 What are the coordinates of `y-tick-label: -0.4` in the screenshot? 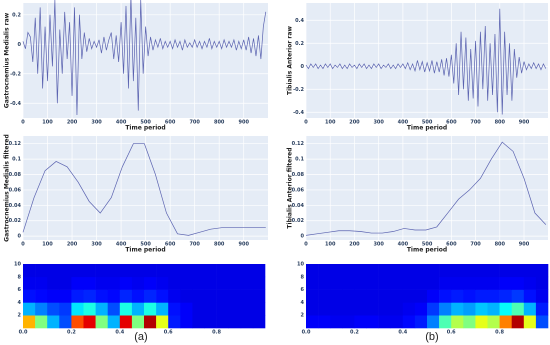 It's located at (298, 113).